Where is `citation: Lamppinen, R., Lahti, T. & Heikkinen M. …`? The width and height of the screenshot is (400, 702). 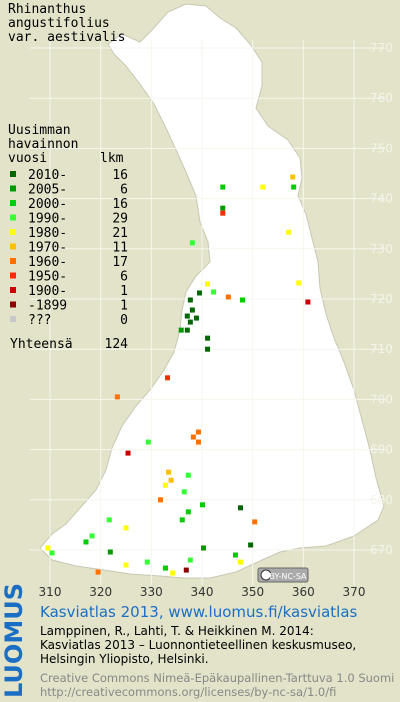 citation: Lamppinen, R., Lahti, T. & Heikkinen M. … is located at coordinates (177, 631).